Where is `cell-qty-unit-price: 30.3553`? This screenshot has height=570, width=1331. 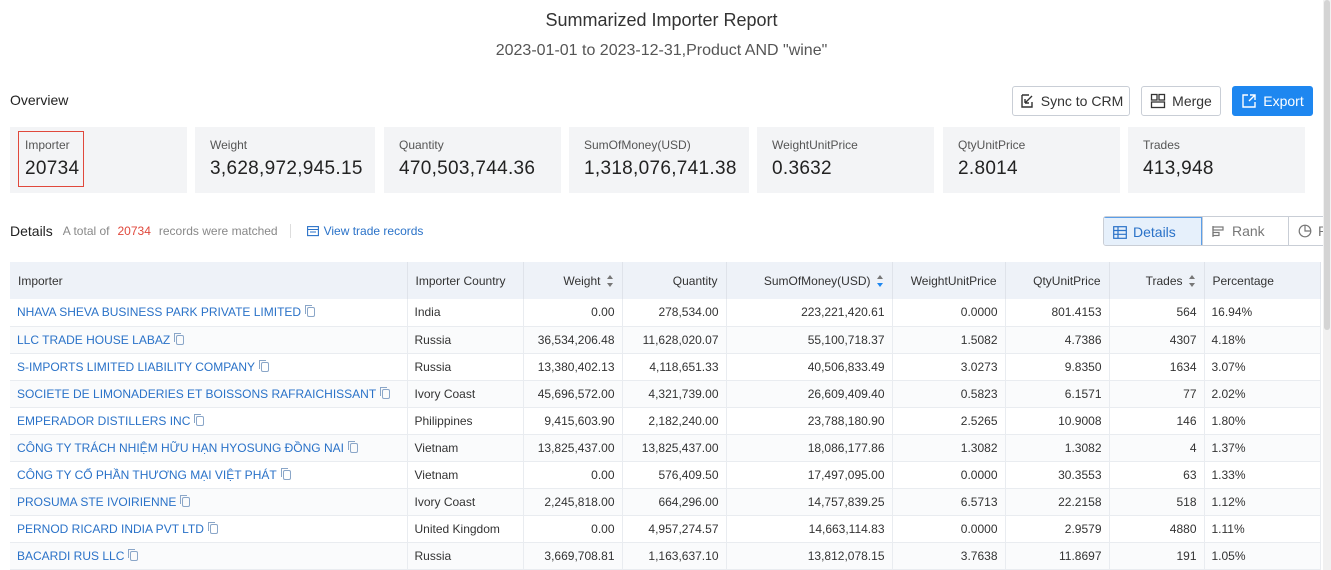 cell-qty-unit-price: 30.3553 is located at coordinates (1057, 475).